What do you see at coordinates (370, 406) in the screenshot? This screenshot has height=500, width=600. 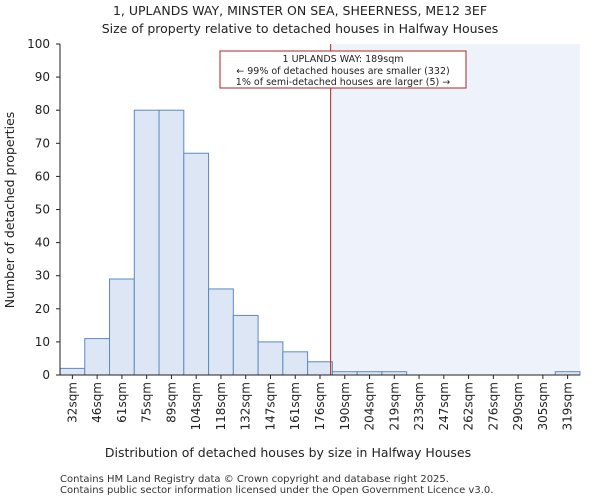 I see `x-tick-label-204sqm: 204sqm` at bounding box center [370, 406].